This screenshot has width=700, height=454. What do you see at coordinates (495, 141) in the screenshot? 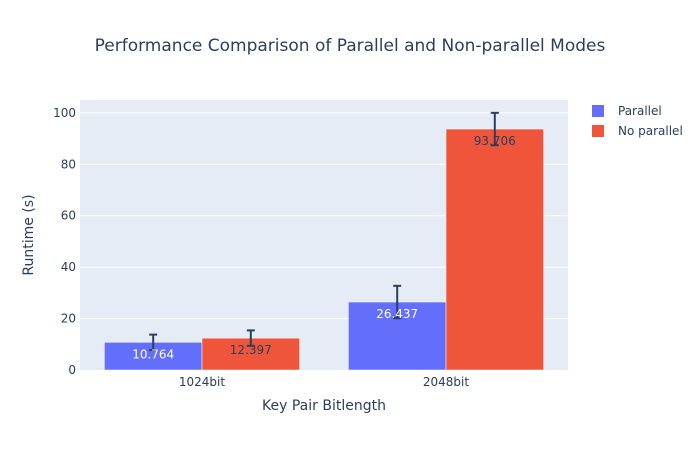
I see `bar-data-label: 93.706` at bounding box center [495, 141].